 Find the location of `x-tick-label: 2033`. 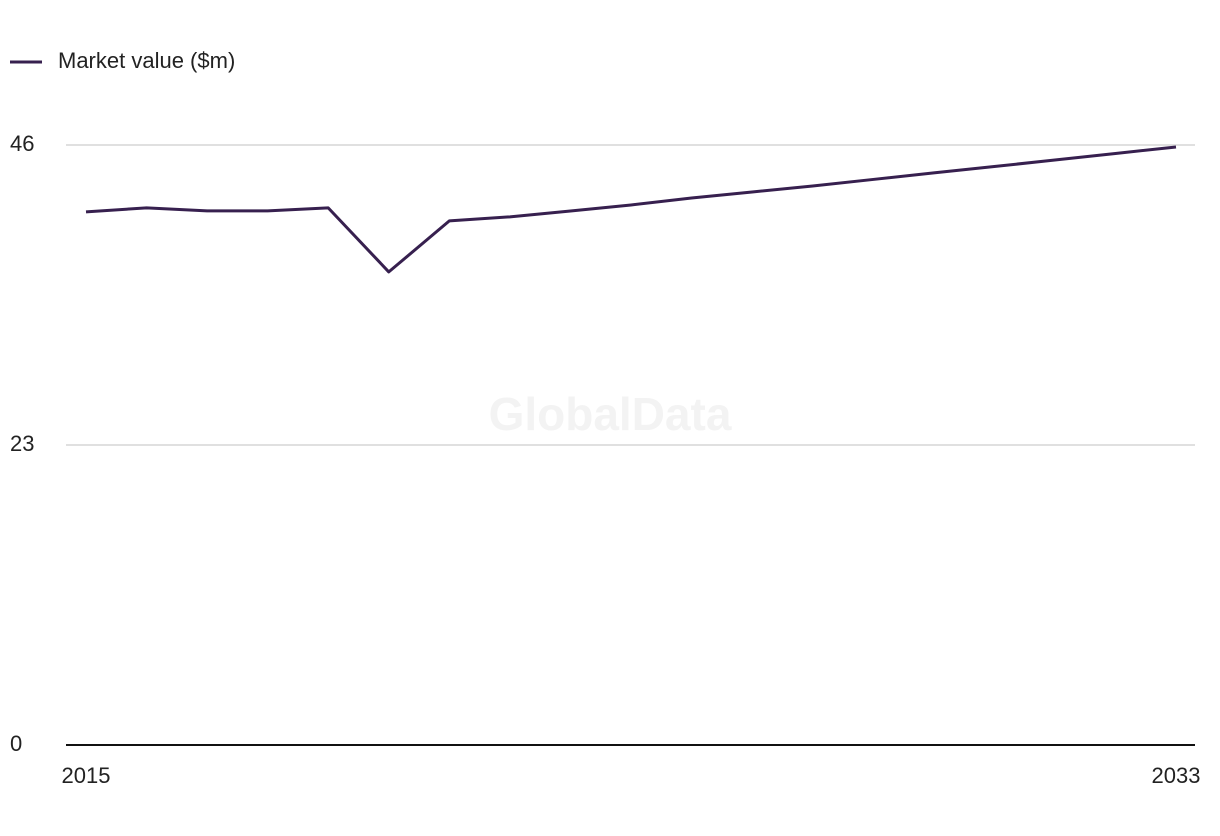

x-tick-label: 2033 is located at coordinates (1176, 775).